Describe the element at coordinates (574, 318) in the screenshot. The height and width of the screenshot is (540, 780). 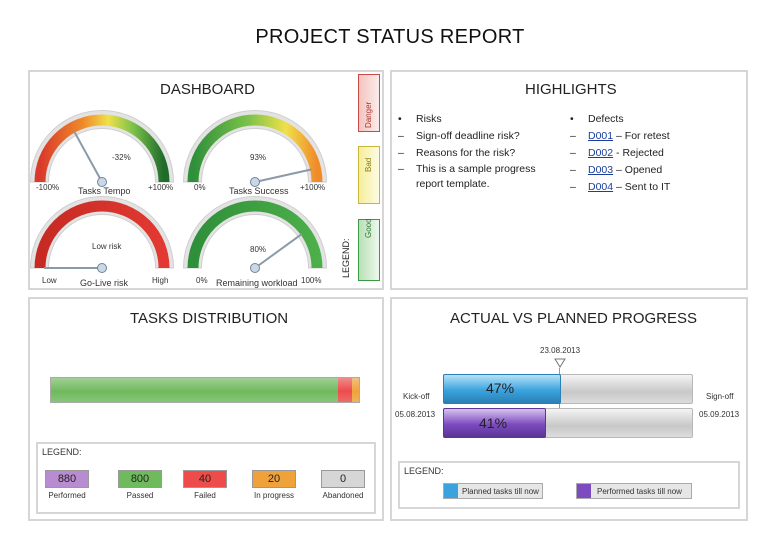
I see `progress-title: ACTUAL VS PLANNED PROGRESS` at that location.